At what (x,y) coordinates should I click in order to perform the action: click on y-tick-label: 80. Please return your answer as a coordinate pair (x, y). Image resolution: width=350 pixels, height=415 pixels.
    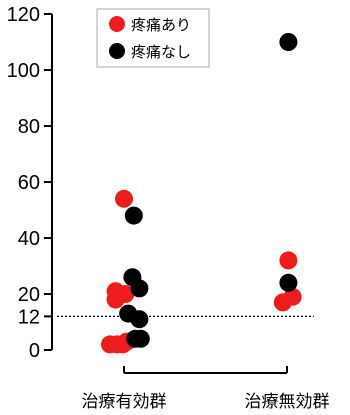
    Looking at the image, I should click on (29, 127).